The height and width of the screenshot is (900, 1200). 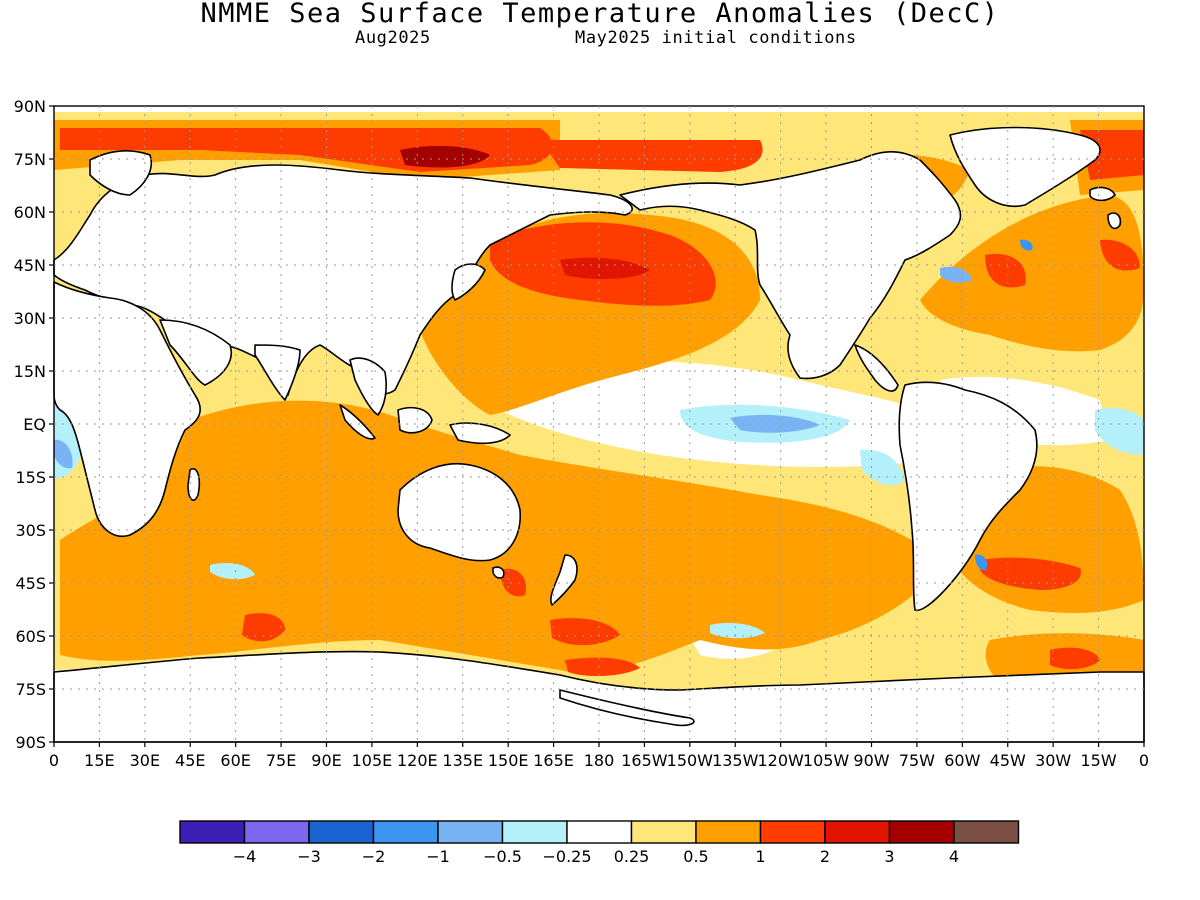 What do you see at coordinates (127, 409) in the screenshot?
I see `africa-landmass` at bounding box center [127, 409].